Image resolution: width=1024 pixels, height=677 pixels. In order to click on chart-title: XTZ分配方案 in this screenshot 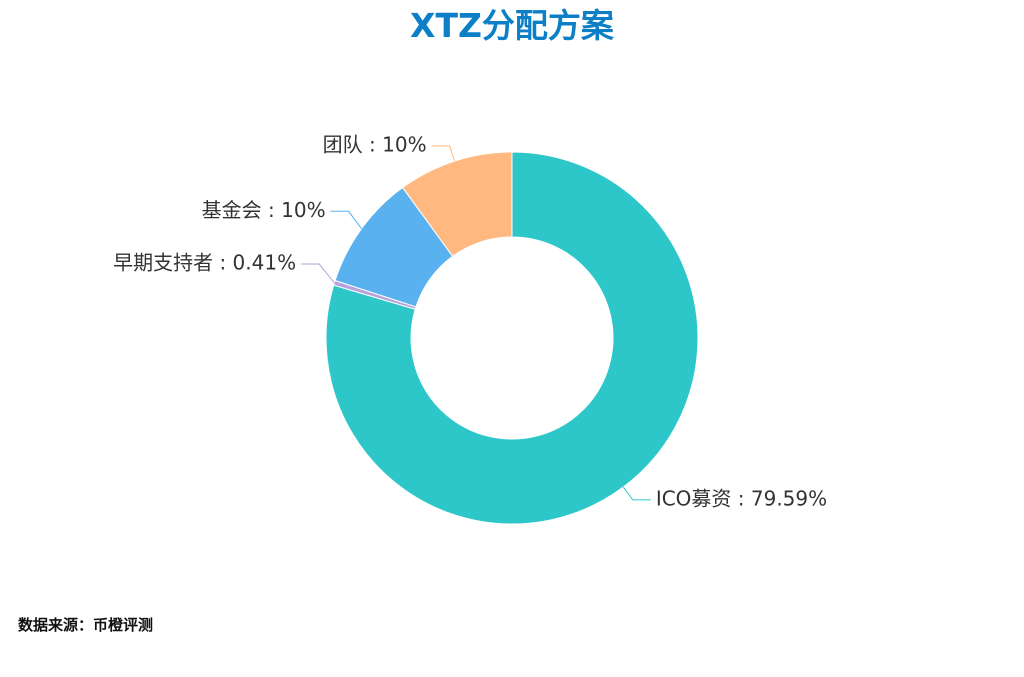, I will do `click(512, 25)`.